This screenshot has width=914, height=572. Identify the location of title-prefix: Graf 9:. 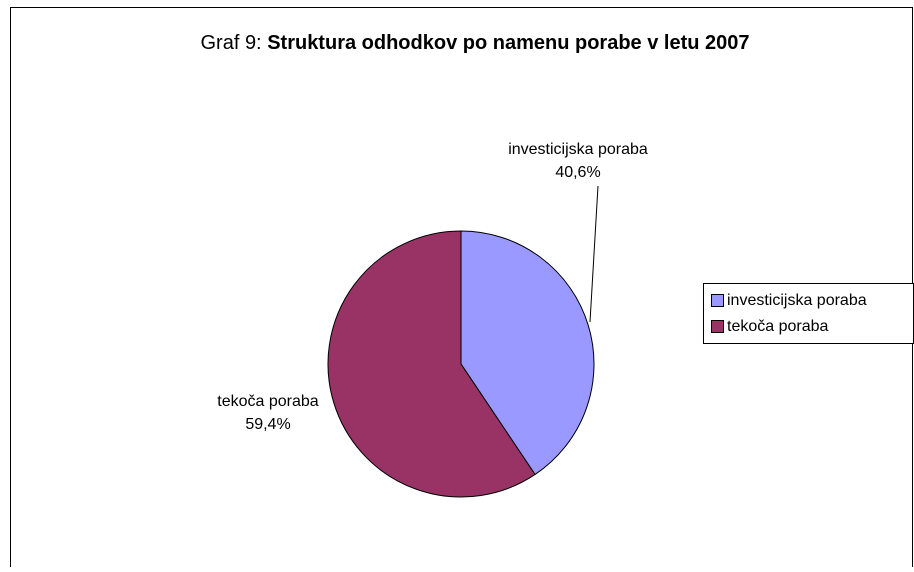
(230, 43).